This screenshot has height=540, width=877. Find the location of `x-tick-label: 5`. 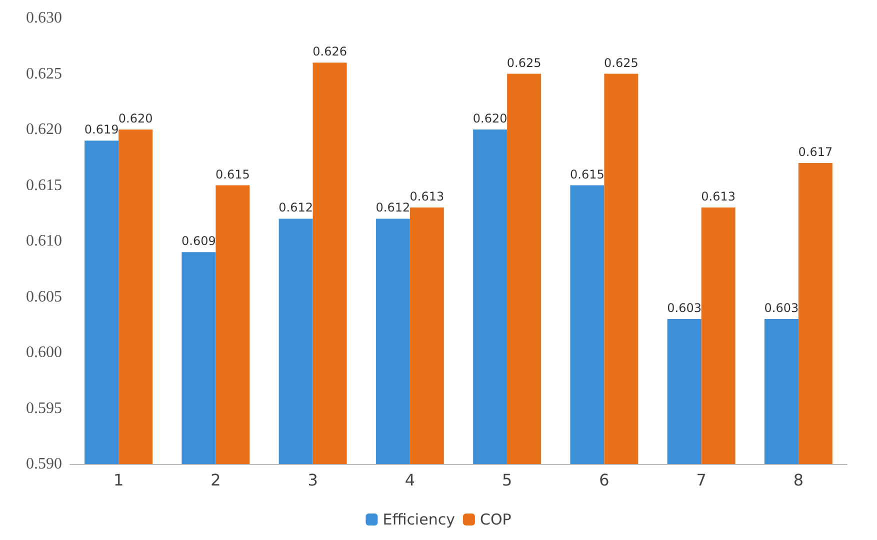

x-tick-label: 5 is located at coordinates (507, 480).